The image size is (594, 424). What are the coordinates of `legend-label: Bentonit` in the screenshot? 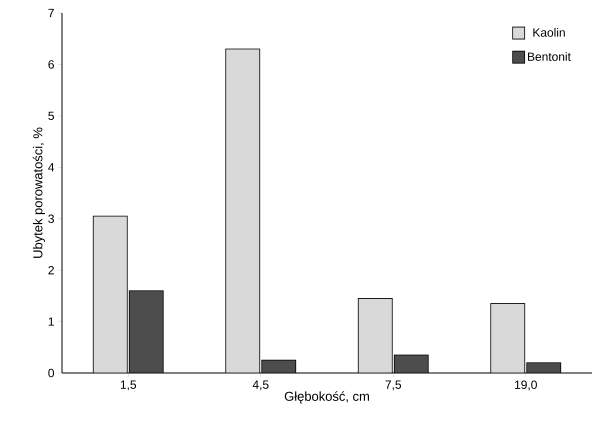 It's located at (549, 56).